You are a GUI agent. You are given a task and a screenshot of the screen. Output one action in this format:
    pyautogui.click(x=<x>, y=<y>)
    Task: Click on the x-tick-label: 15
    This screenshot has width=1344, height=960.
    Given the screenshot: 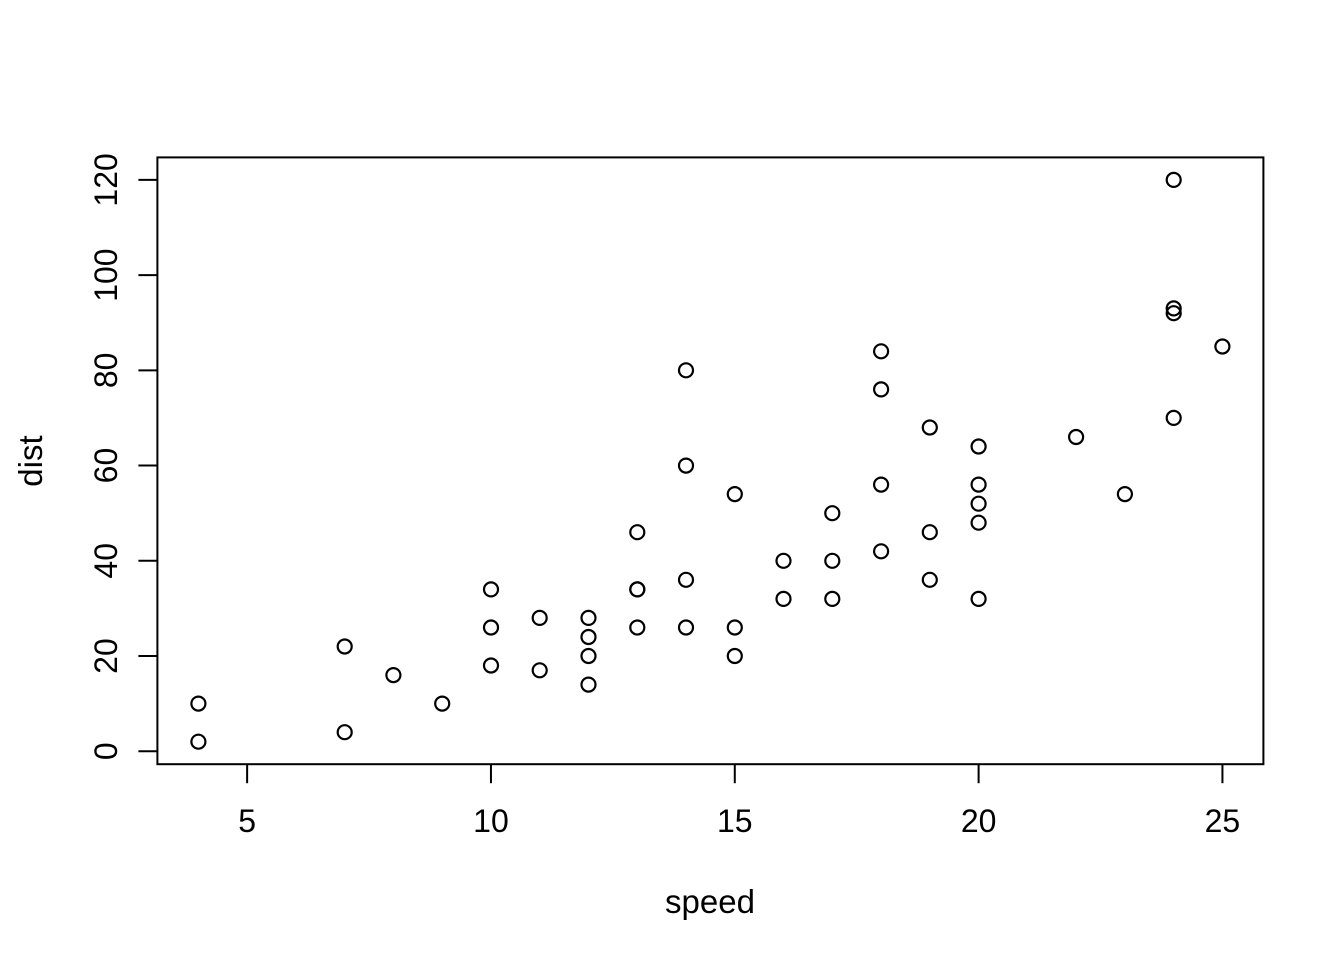 What is the action you would take?
    pyautogui.click(x=735, y=821)
    